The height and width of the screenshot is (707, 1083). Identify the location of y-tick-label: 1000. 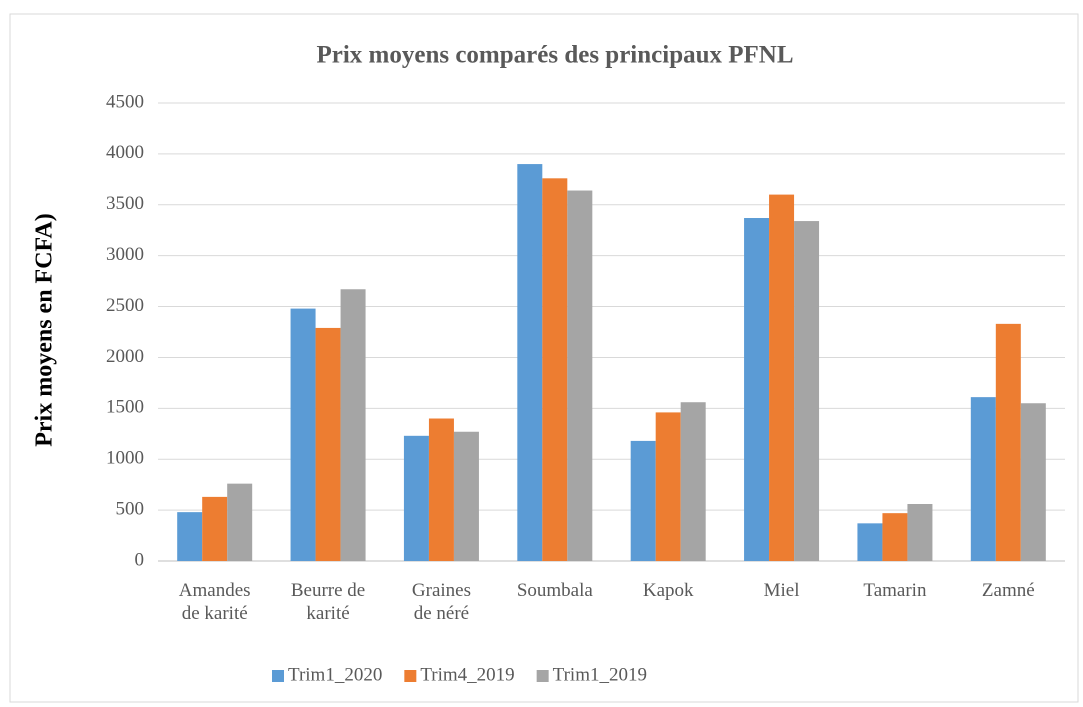
(125, 458).